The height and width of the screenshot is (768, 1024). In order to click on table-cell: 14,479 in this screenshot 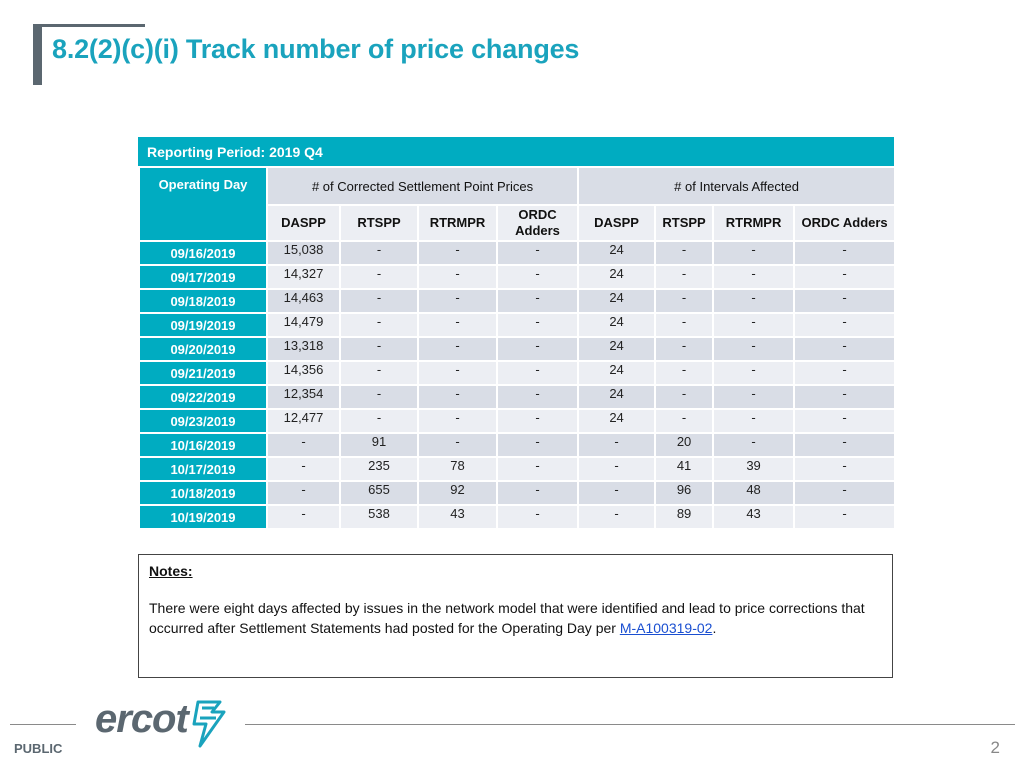, I will do `click(303, 325)`.